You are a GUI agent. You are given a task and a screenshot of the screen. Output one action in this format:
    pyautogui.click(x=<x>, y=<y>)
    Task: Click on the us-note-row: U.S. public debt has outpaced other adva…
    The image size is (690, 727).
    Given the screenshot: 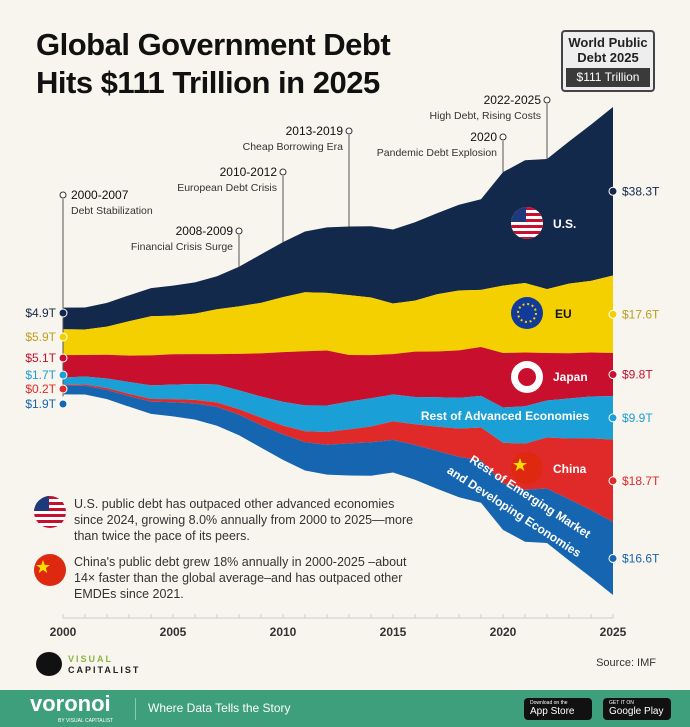 What is the action you would take?
    pyautogui.click(x=229, y=520)
    